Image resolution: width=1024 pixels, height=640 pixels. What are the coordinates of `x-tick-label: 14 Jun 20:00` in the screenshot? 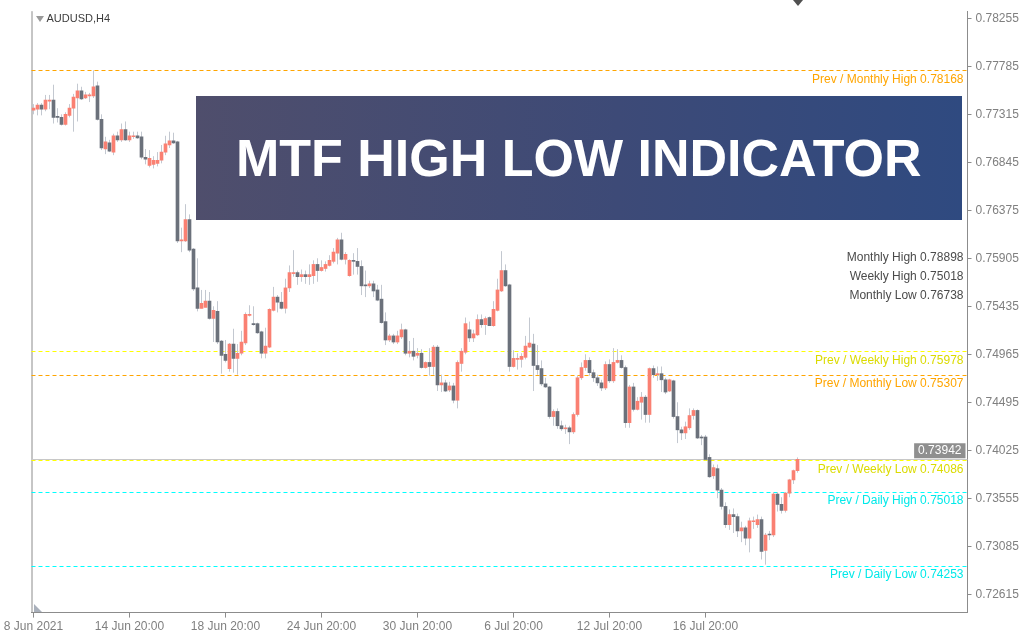 It's located at (129, 626).